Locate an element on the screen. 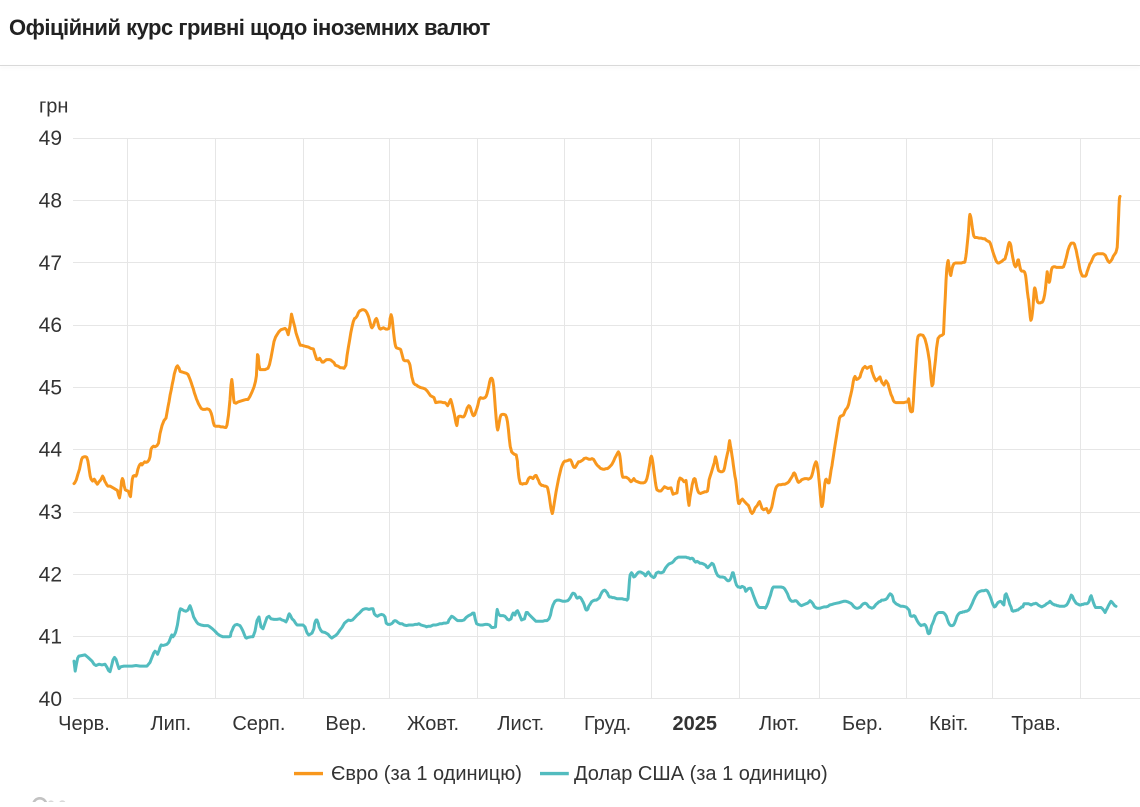 Image resolution: width=1140 pixels, height=807 pixels. svg-text: Євро (за 1 одиницю) is located at coordinates (426, 774).